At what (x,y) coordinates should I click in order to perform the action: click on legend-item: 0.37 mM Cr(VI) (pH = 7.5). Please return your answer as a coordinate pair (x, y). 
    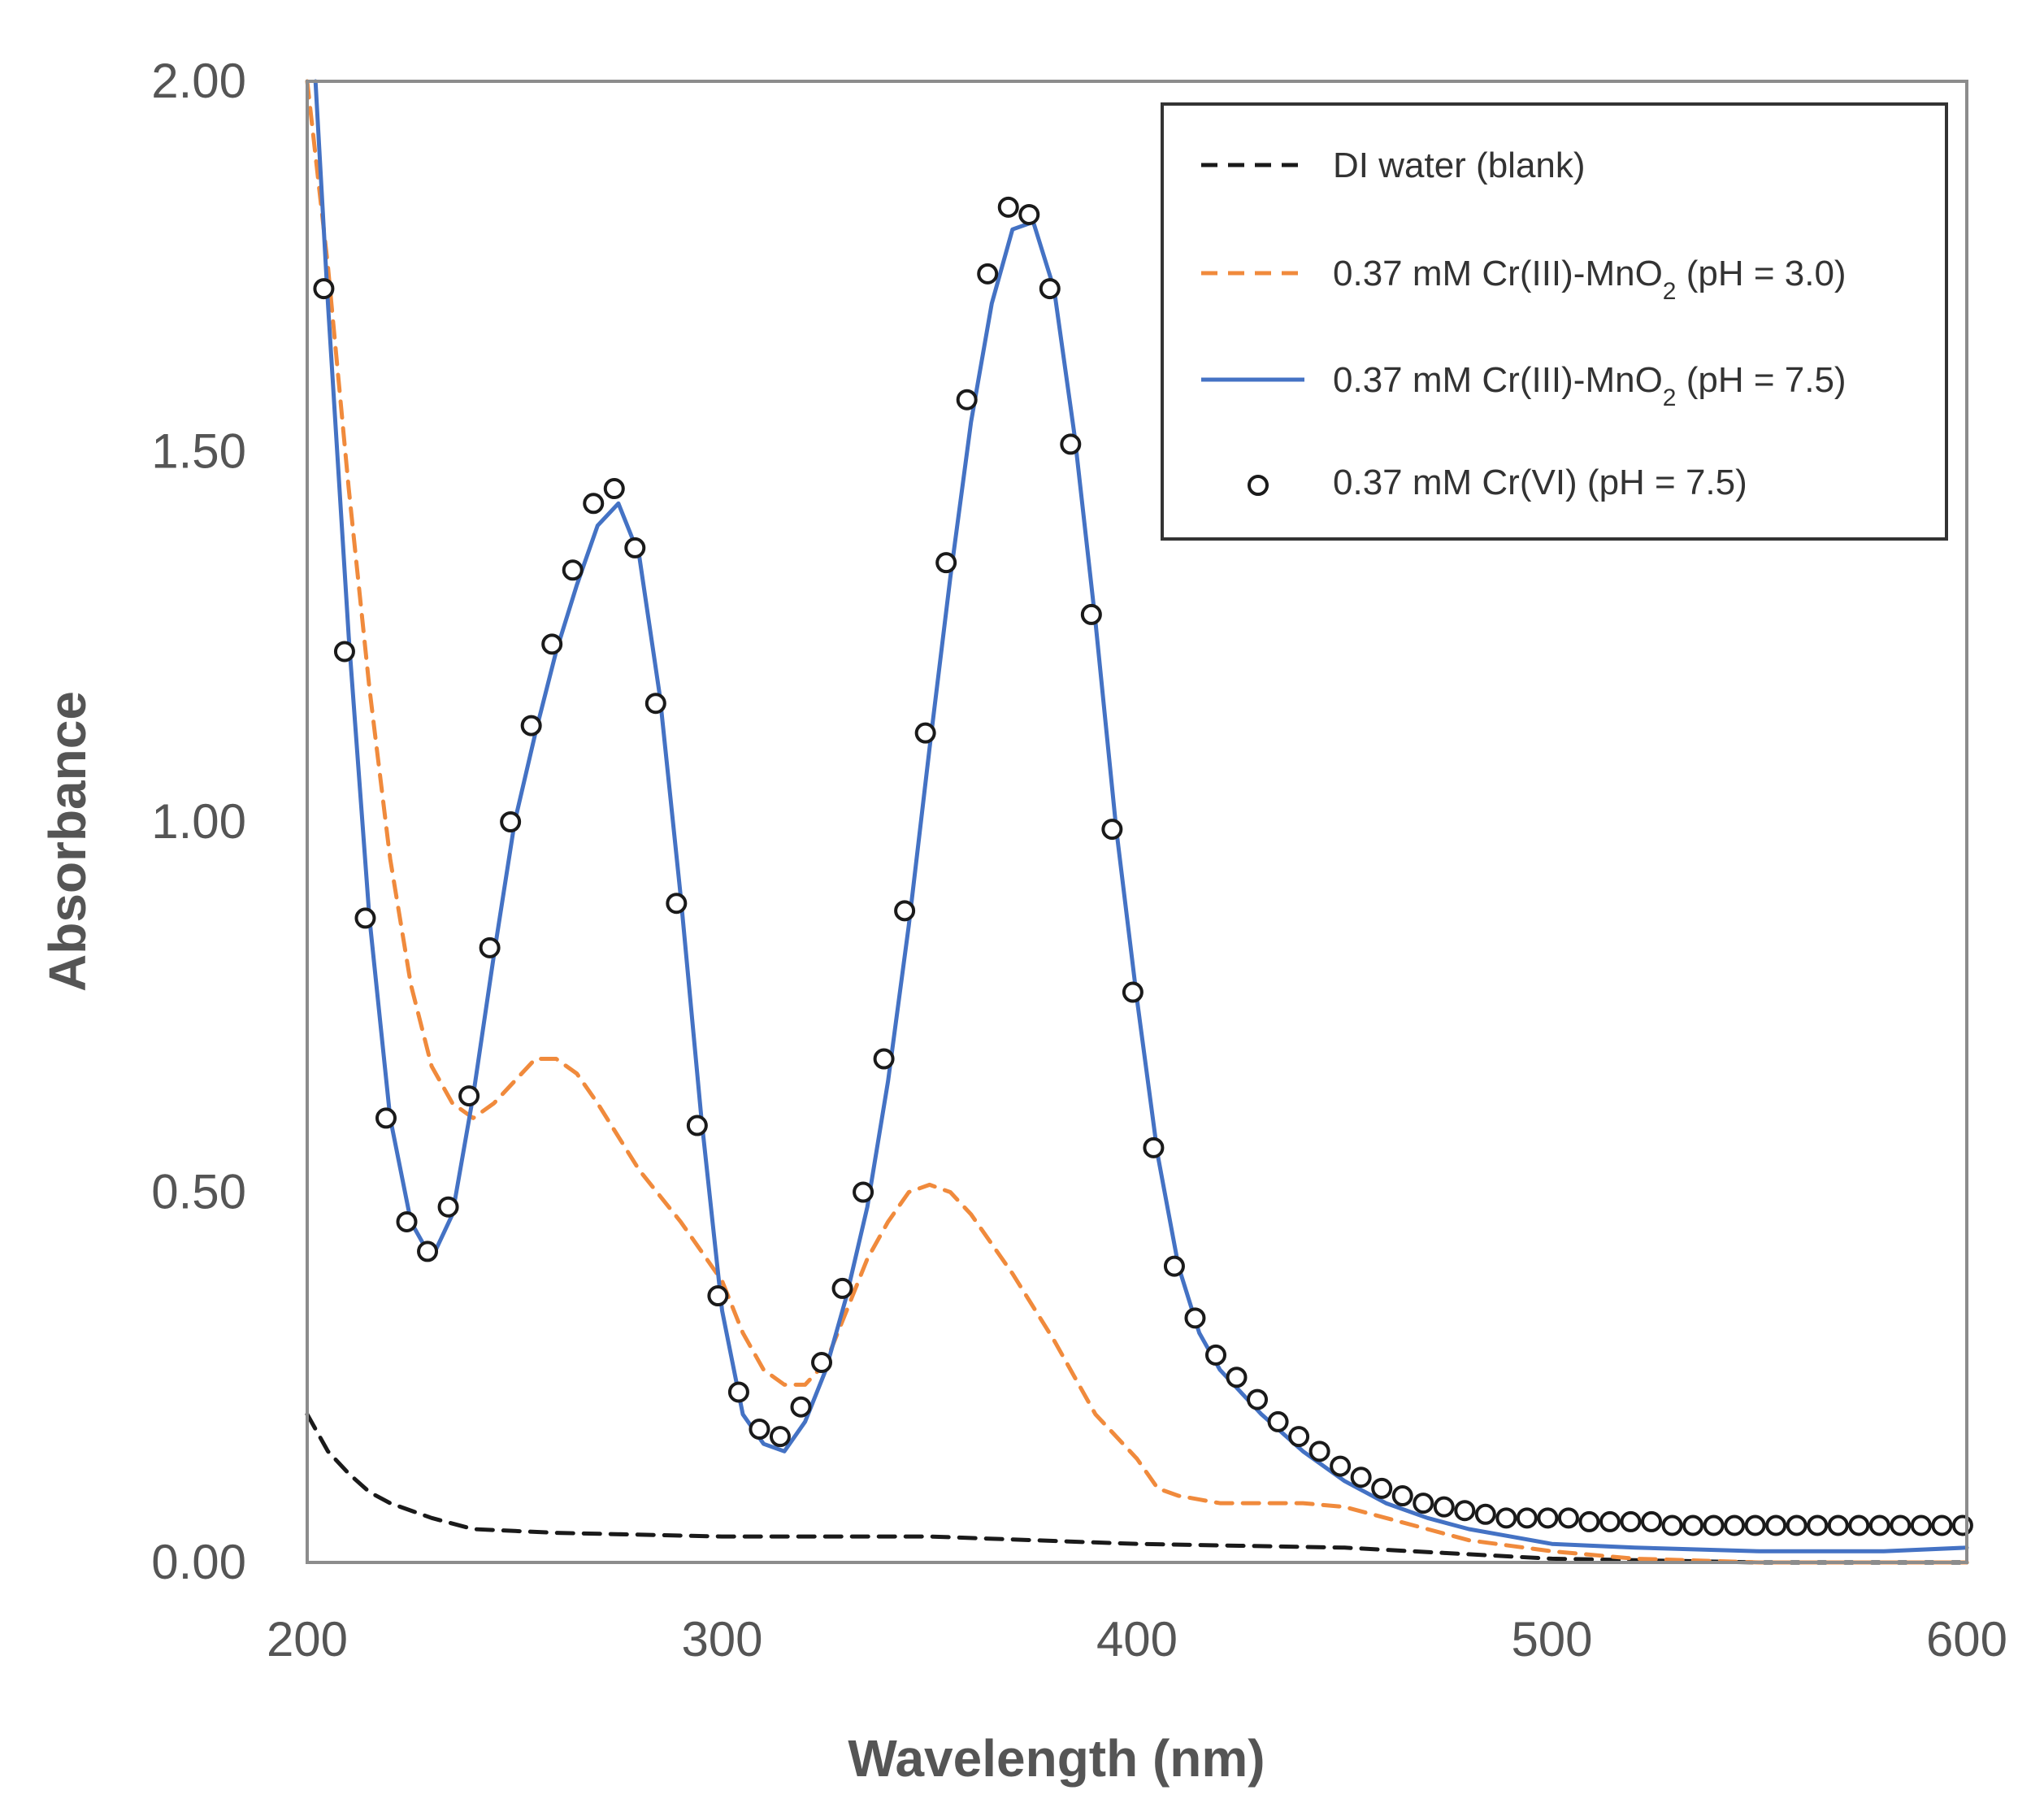
    Looking at the image, I should click on (1497, 482).